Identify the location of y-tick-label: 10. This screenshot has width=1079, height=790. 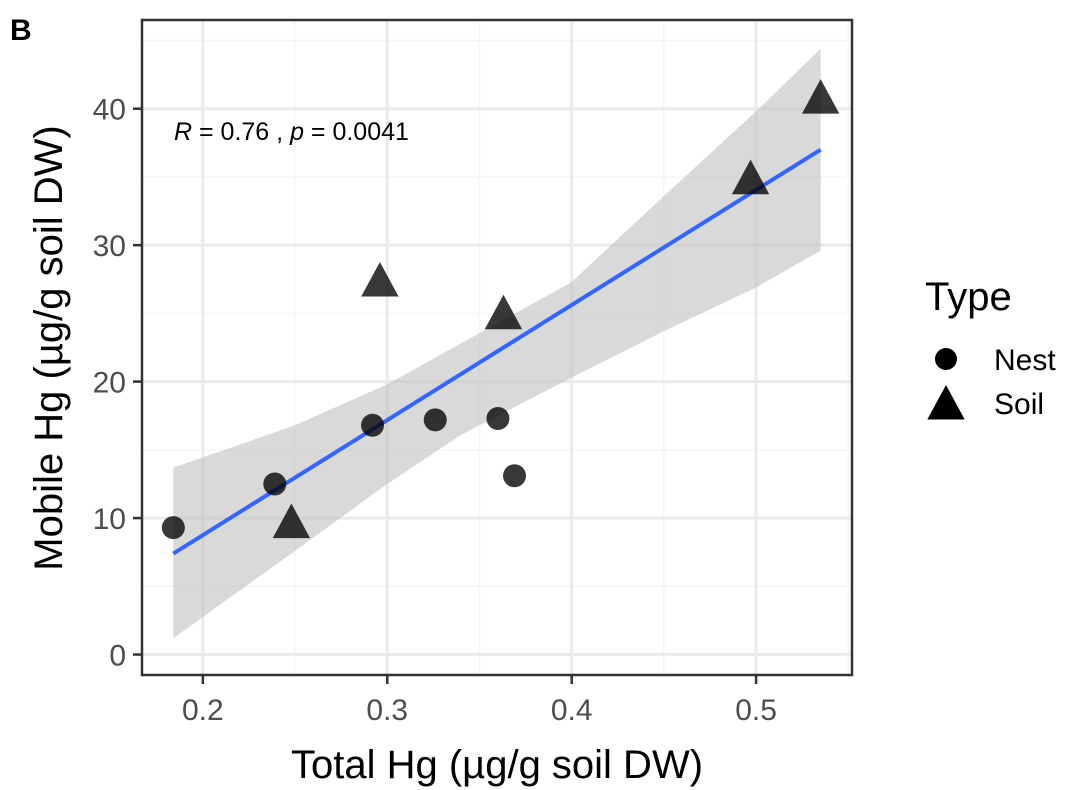
(109, 519).